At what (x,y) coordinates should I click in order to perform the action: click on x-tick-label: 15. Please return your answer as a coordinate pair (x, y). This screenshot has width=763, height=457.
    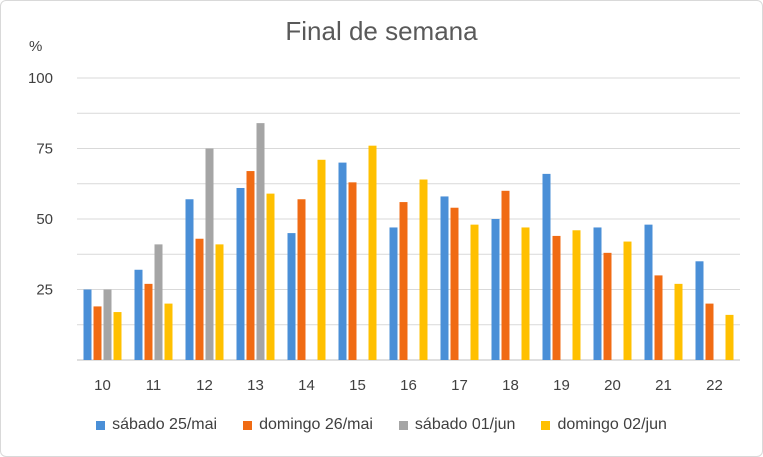
    Looking at the image, I should click on (357, 385).